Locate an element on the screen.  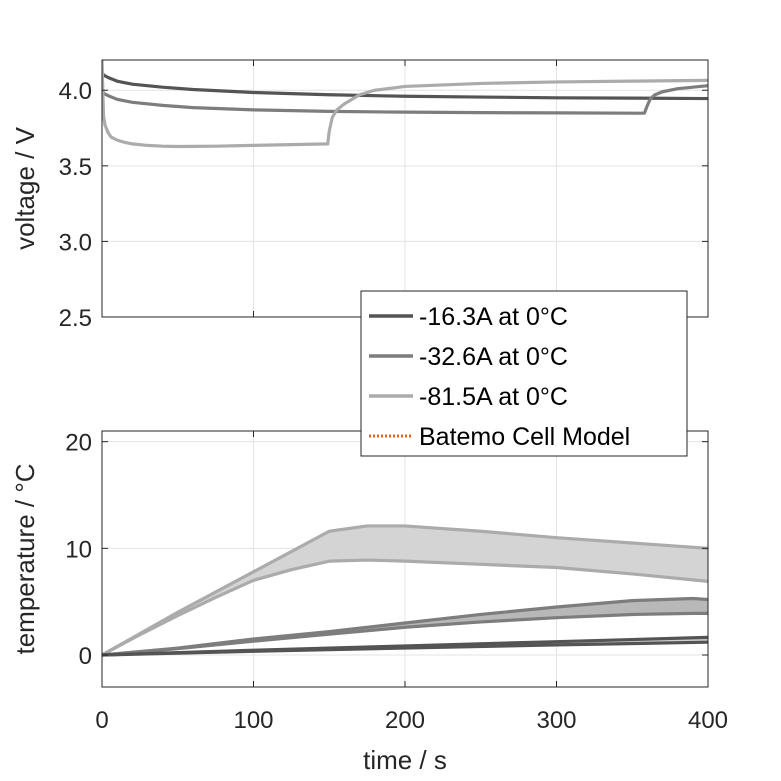
y-tick-label: 3.5 is located at coordinates (75, 167).